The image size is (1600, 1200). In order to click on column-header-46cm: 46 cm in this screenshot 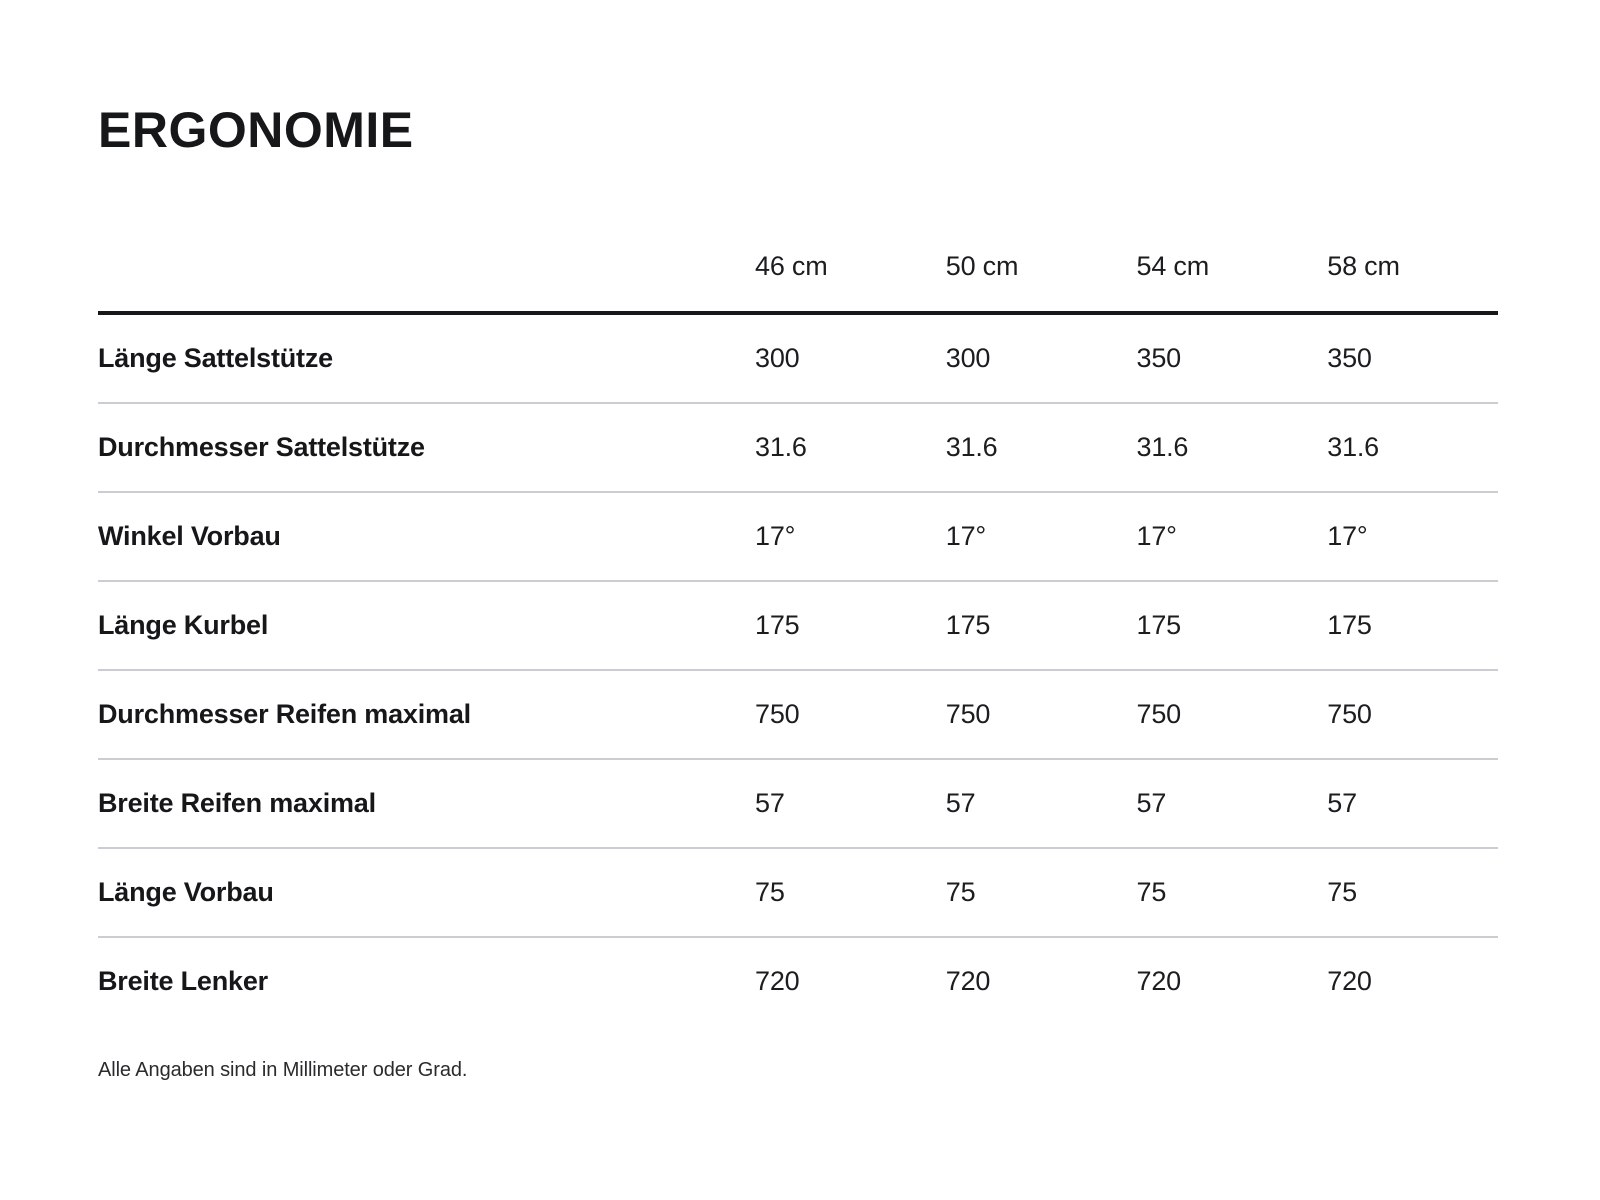, I will do `click(830, 268)`.